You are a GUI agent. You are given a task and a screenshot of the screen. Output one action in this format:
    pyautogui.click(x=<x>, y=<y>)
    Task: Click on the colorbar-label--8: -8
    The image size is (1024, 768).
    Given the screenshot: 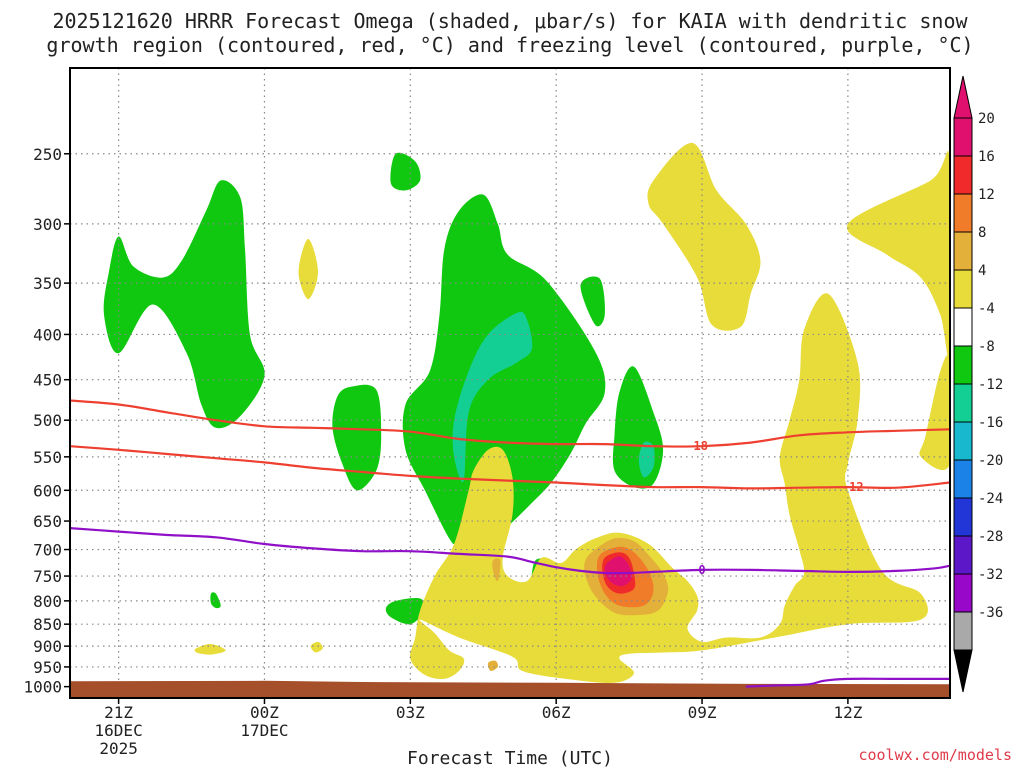 What is the action you would take?
    pyautogui.click(x=986, y=347)
    